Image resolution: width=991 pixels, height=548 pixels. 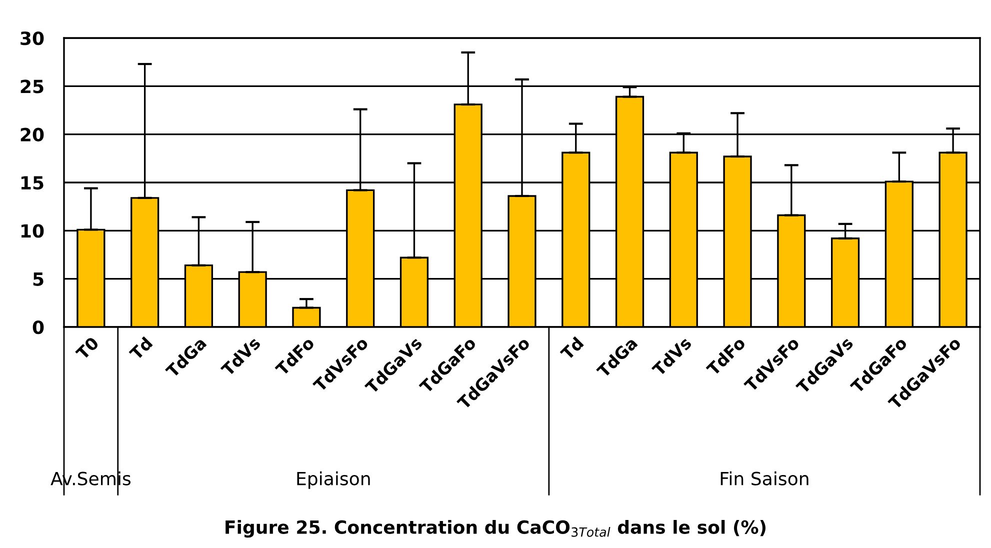 I want to click on x-tick-label: T0, so click(x=87, y=348).